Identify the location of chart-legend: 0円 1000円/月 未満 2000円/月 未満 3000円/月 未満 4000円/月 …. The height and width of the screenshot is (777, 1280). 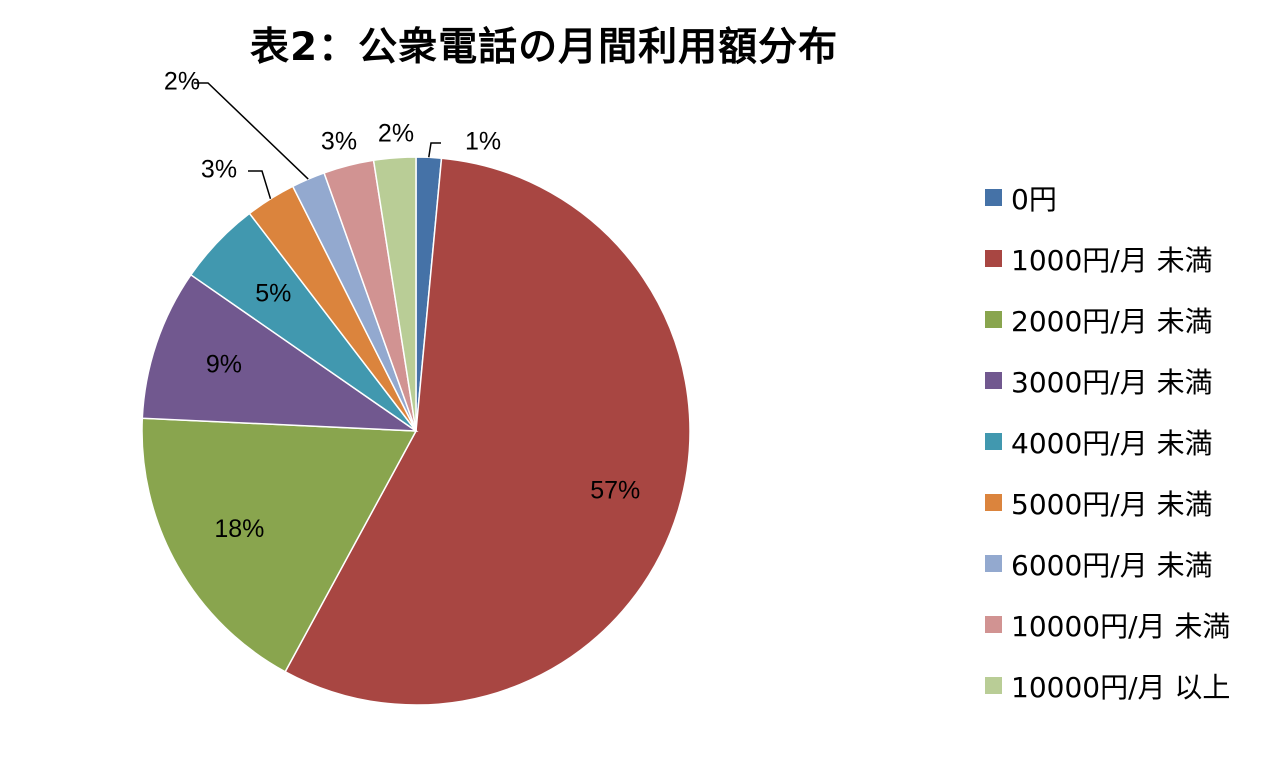
(1107, 441).